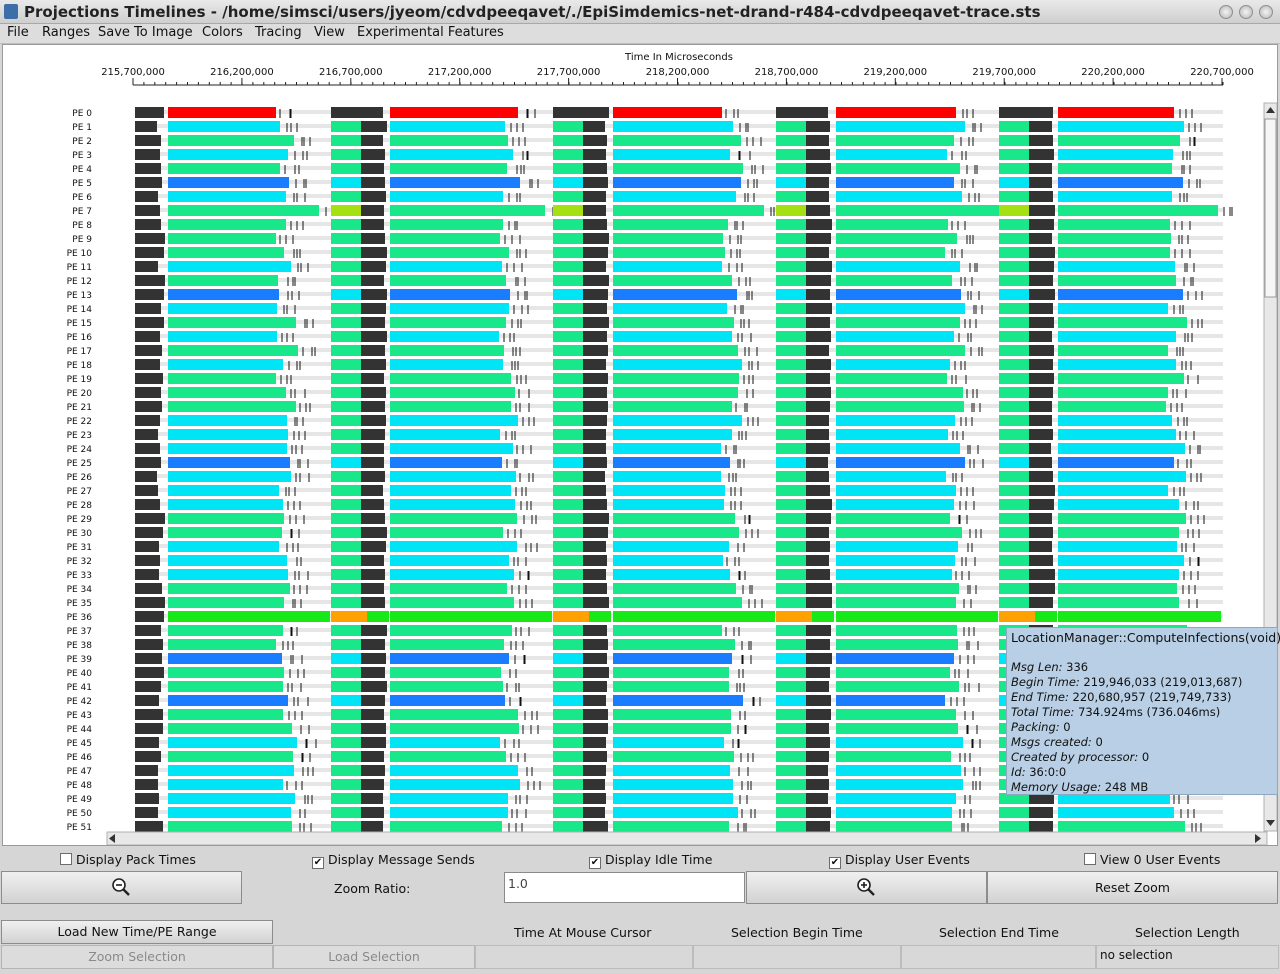 This screenshot has width=1280, height=974. I want to click on display-pack-times-checkbox: Display Pack Times, so click(128, 859).